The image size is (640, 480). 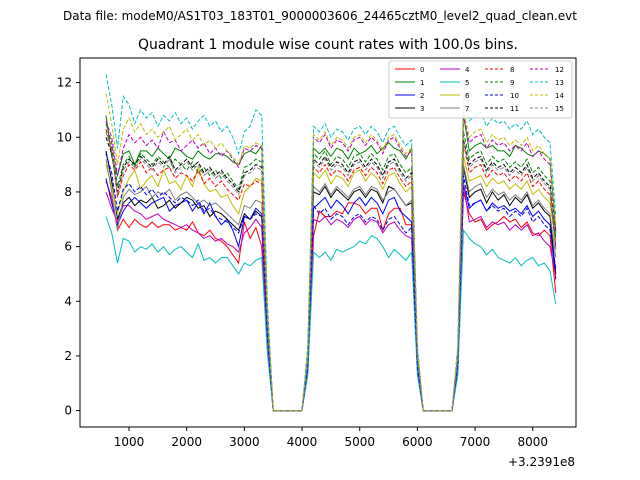 What do you see at coordinates (129, 442) in the screenshot?
I see `x-tick-label-1000: 1000` at bounding box center [129, 442].